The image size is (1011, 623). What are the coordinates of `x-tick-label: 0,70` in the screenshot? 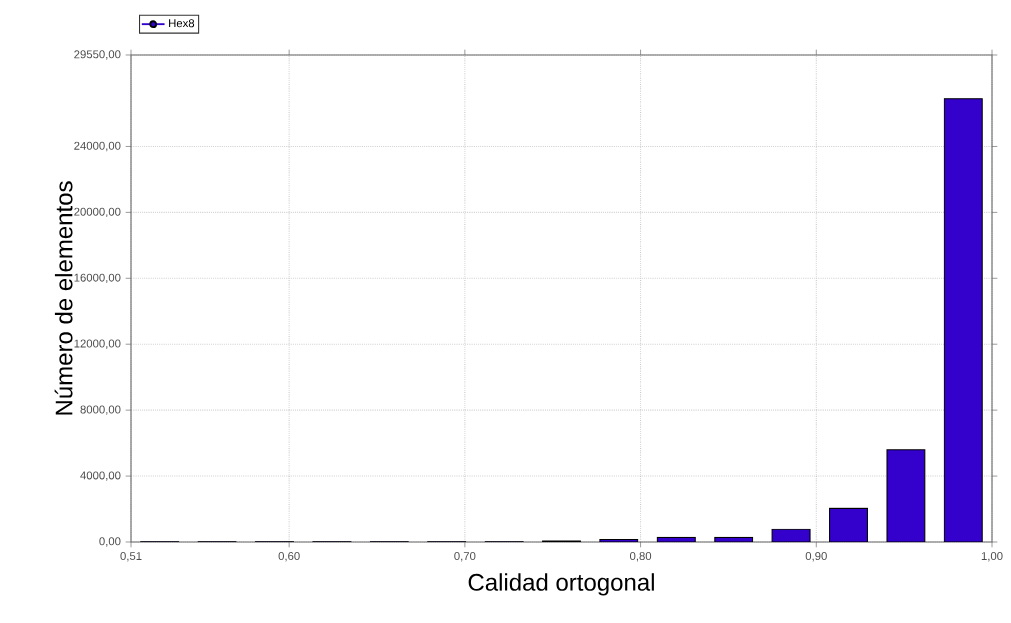 It's located at (465, 557).